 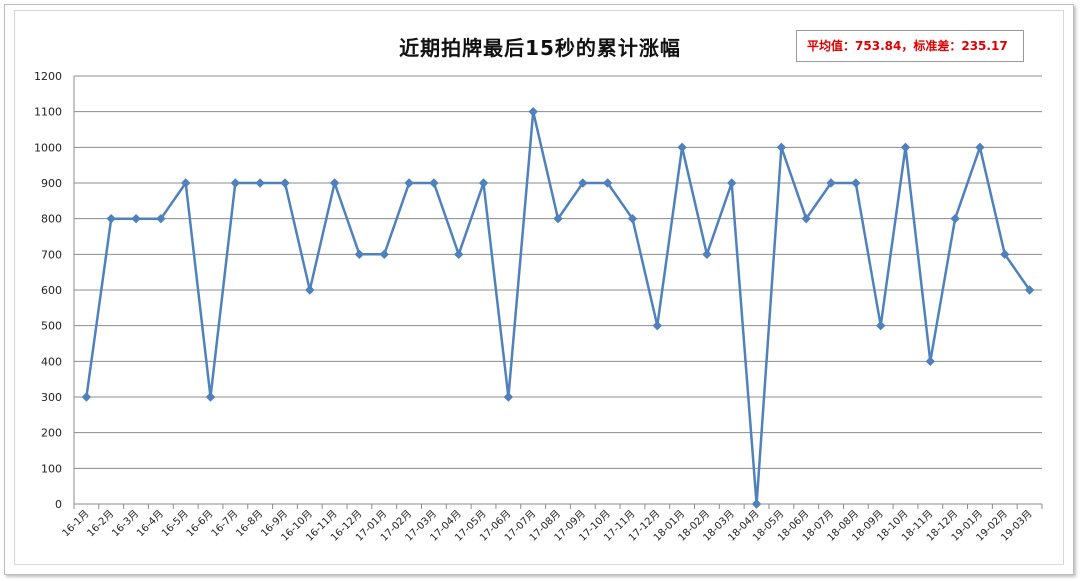 What do you see at coordinates (51, 468) in the screenshot?
I see `y-tick-label: 100` at bounding box center [51, 468].